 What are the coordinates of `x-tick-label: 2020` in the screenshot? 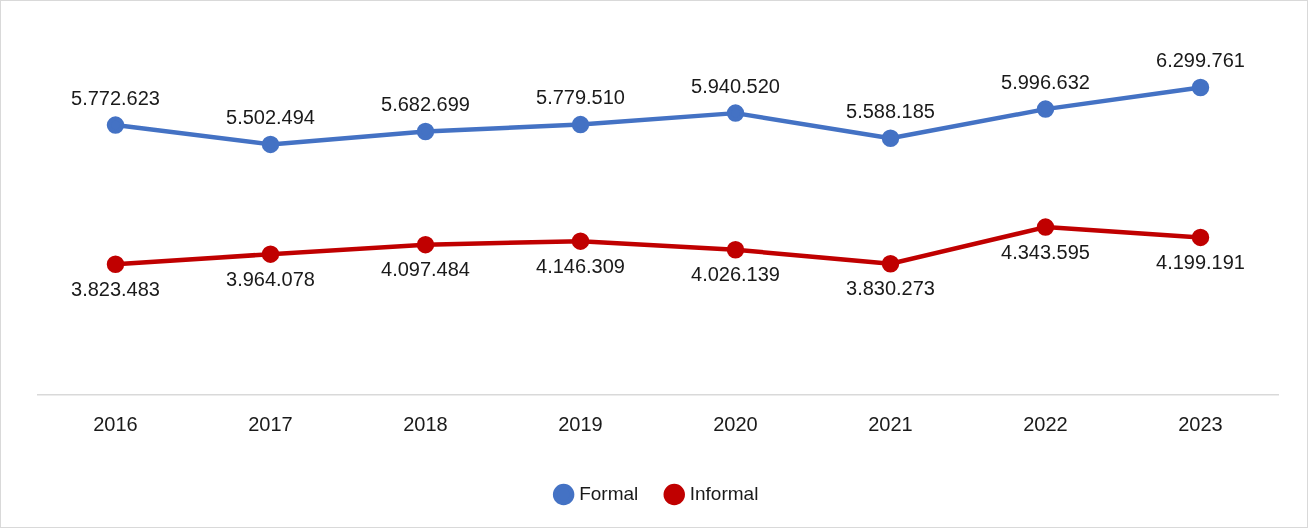 It's located at (735, 423).